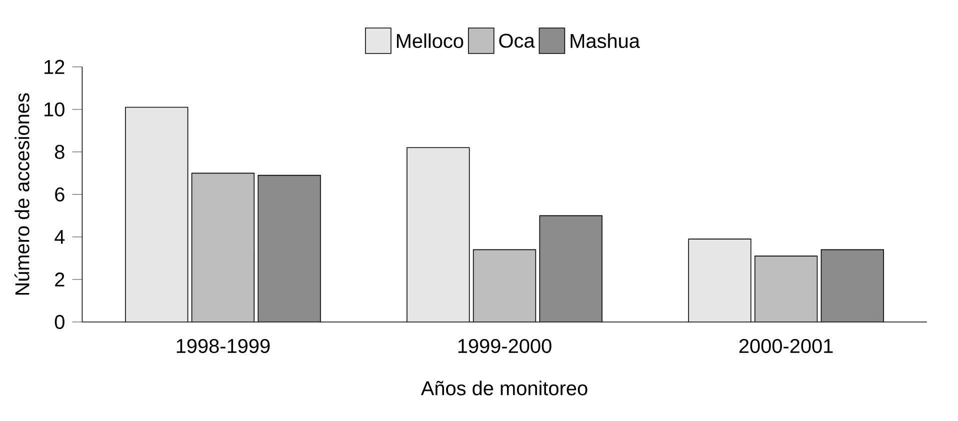  I want to click on y-tick-label: 12, so click(54, 67).